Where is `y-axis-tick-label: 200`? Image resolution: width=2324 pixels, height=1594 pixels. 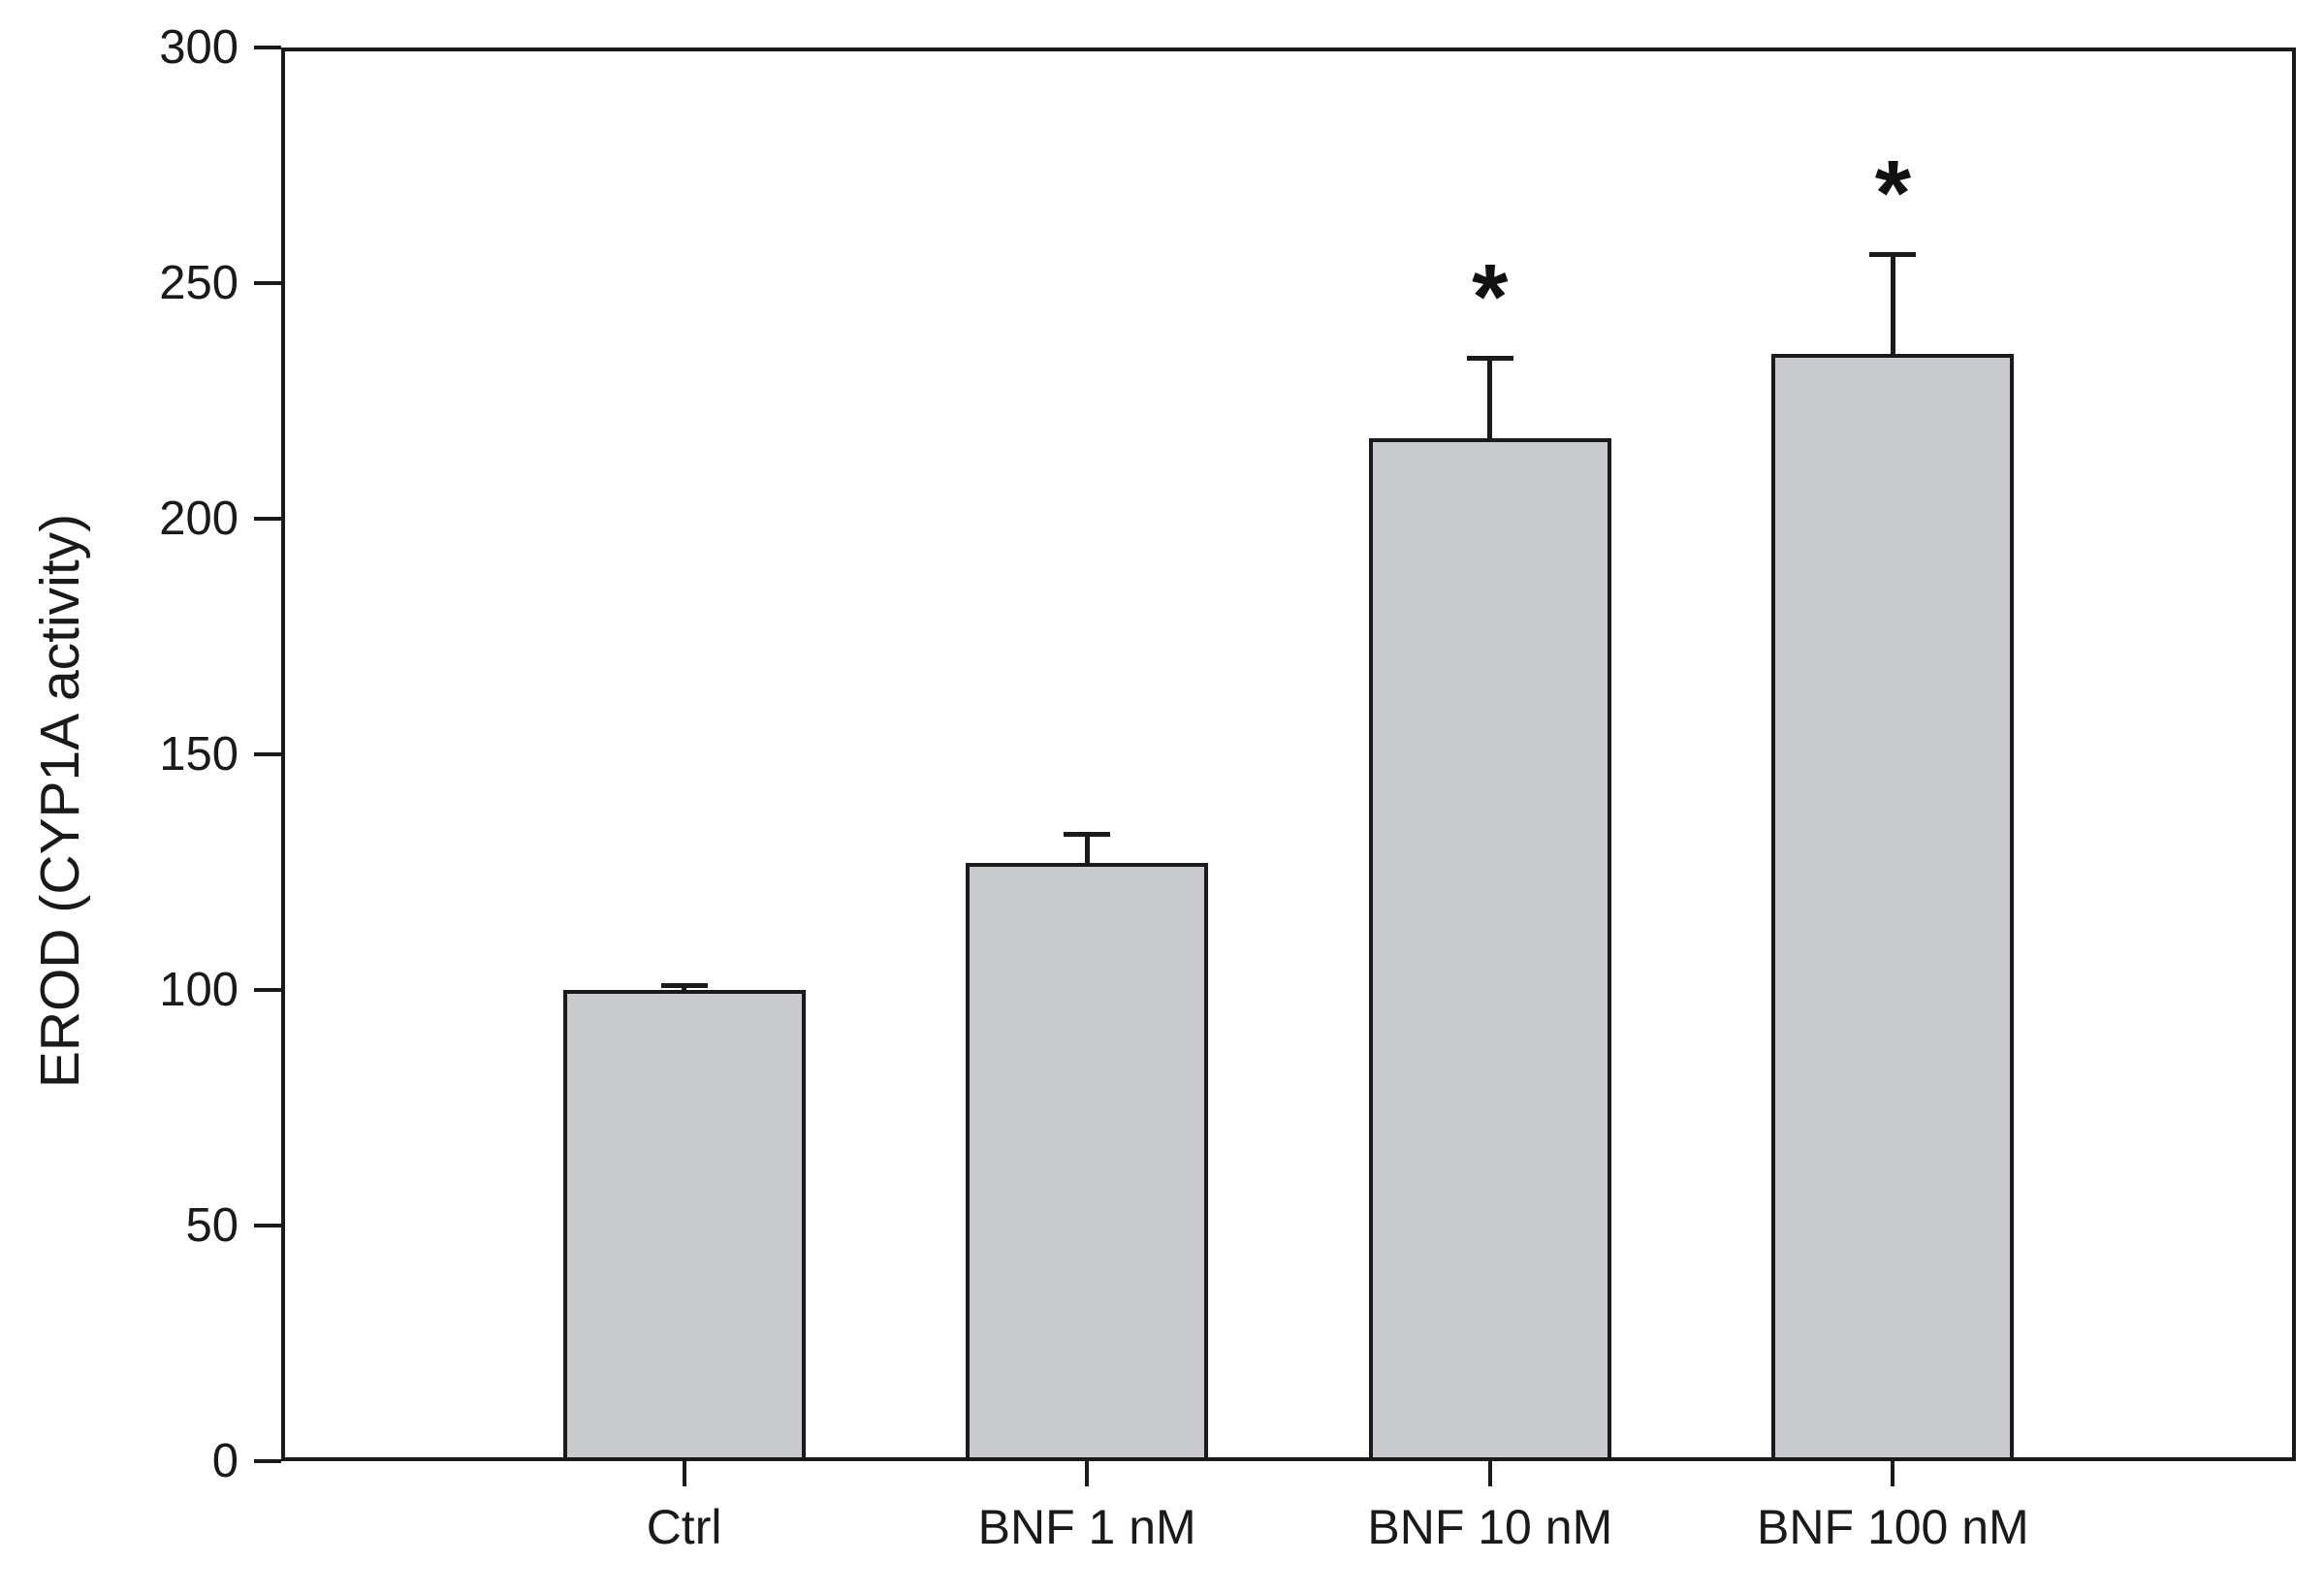 y-axis-tick-label: 200 is located at coordinates (199, 519).